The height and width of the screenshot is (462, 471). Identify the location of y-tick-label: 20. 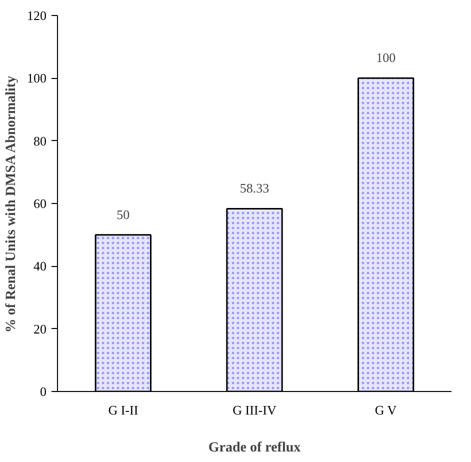
(40, 328).